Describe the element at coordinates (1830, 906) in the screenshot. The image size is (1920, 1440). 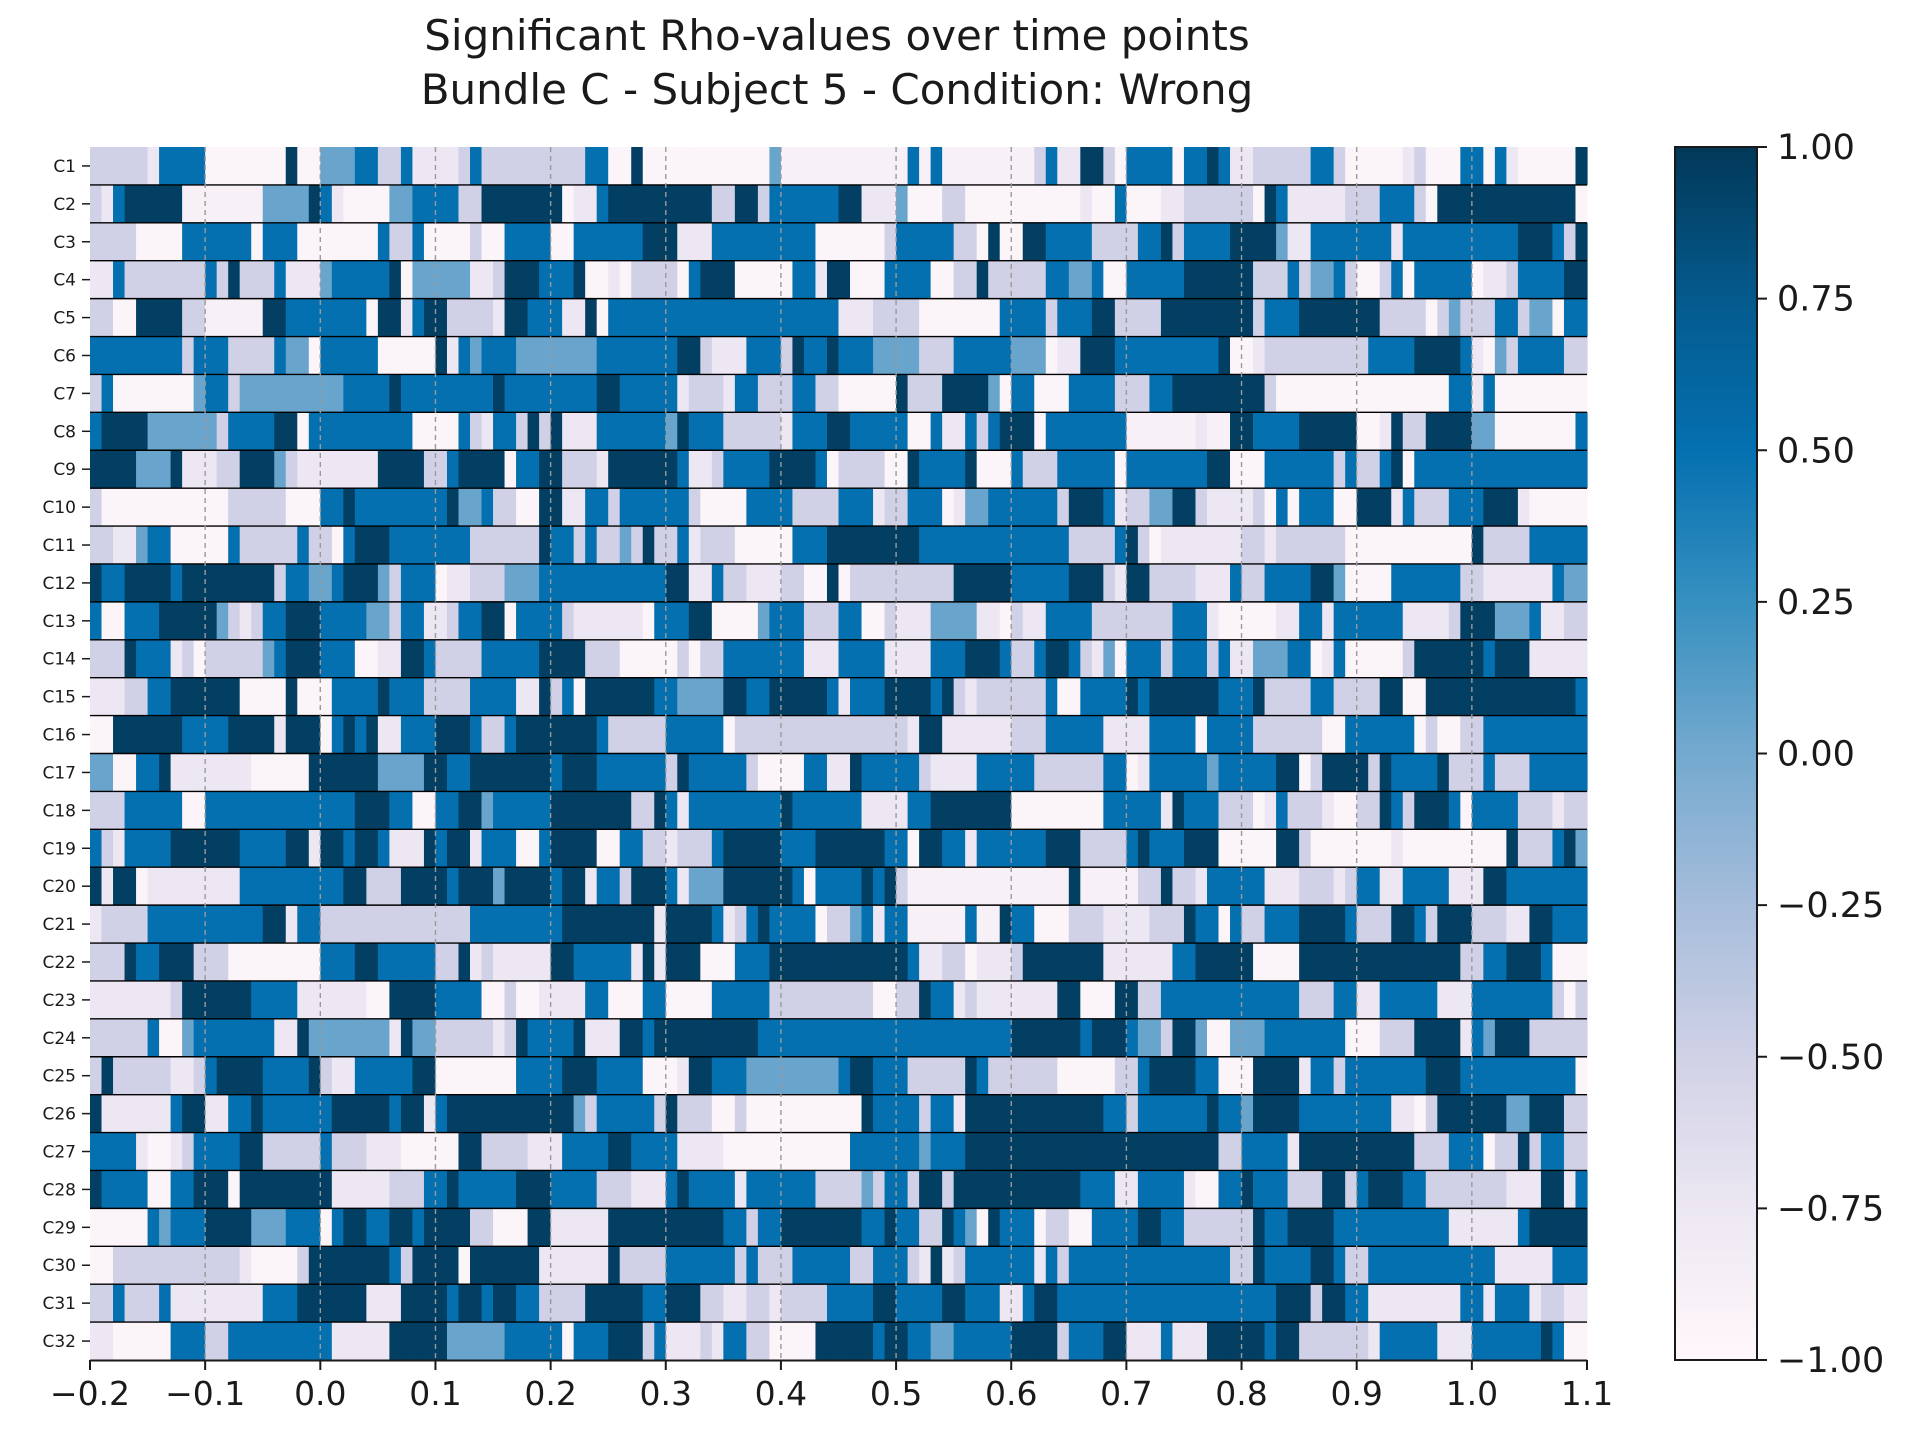
I see `colorbar-tick-label: −0.25` at that location.